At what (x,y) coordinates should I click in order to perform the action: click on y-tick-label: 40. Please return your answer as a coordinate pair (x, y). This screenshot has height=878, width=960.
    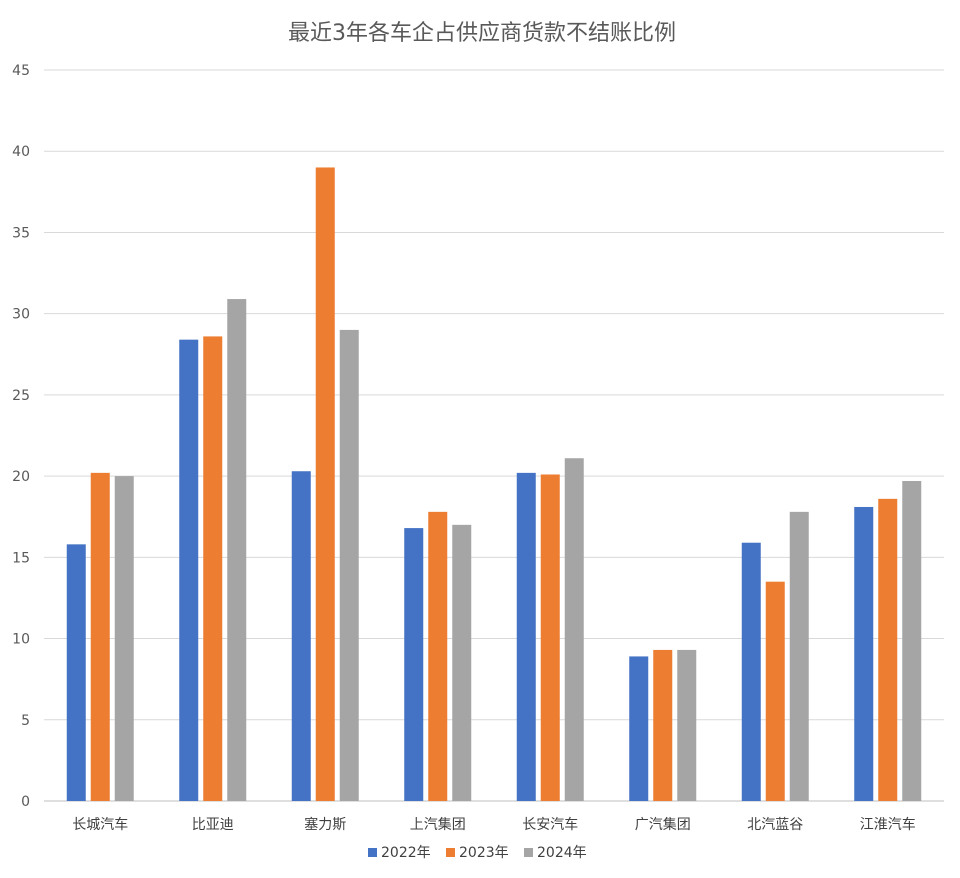
    Looking at the image, I should click on (21, 152).